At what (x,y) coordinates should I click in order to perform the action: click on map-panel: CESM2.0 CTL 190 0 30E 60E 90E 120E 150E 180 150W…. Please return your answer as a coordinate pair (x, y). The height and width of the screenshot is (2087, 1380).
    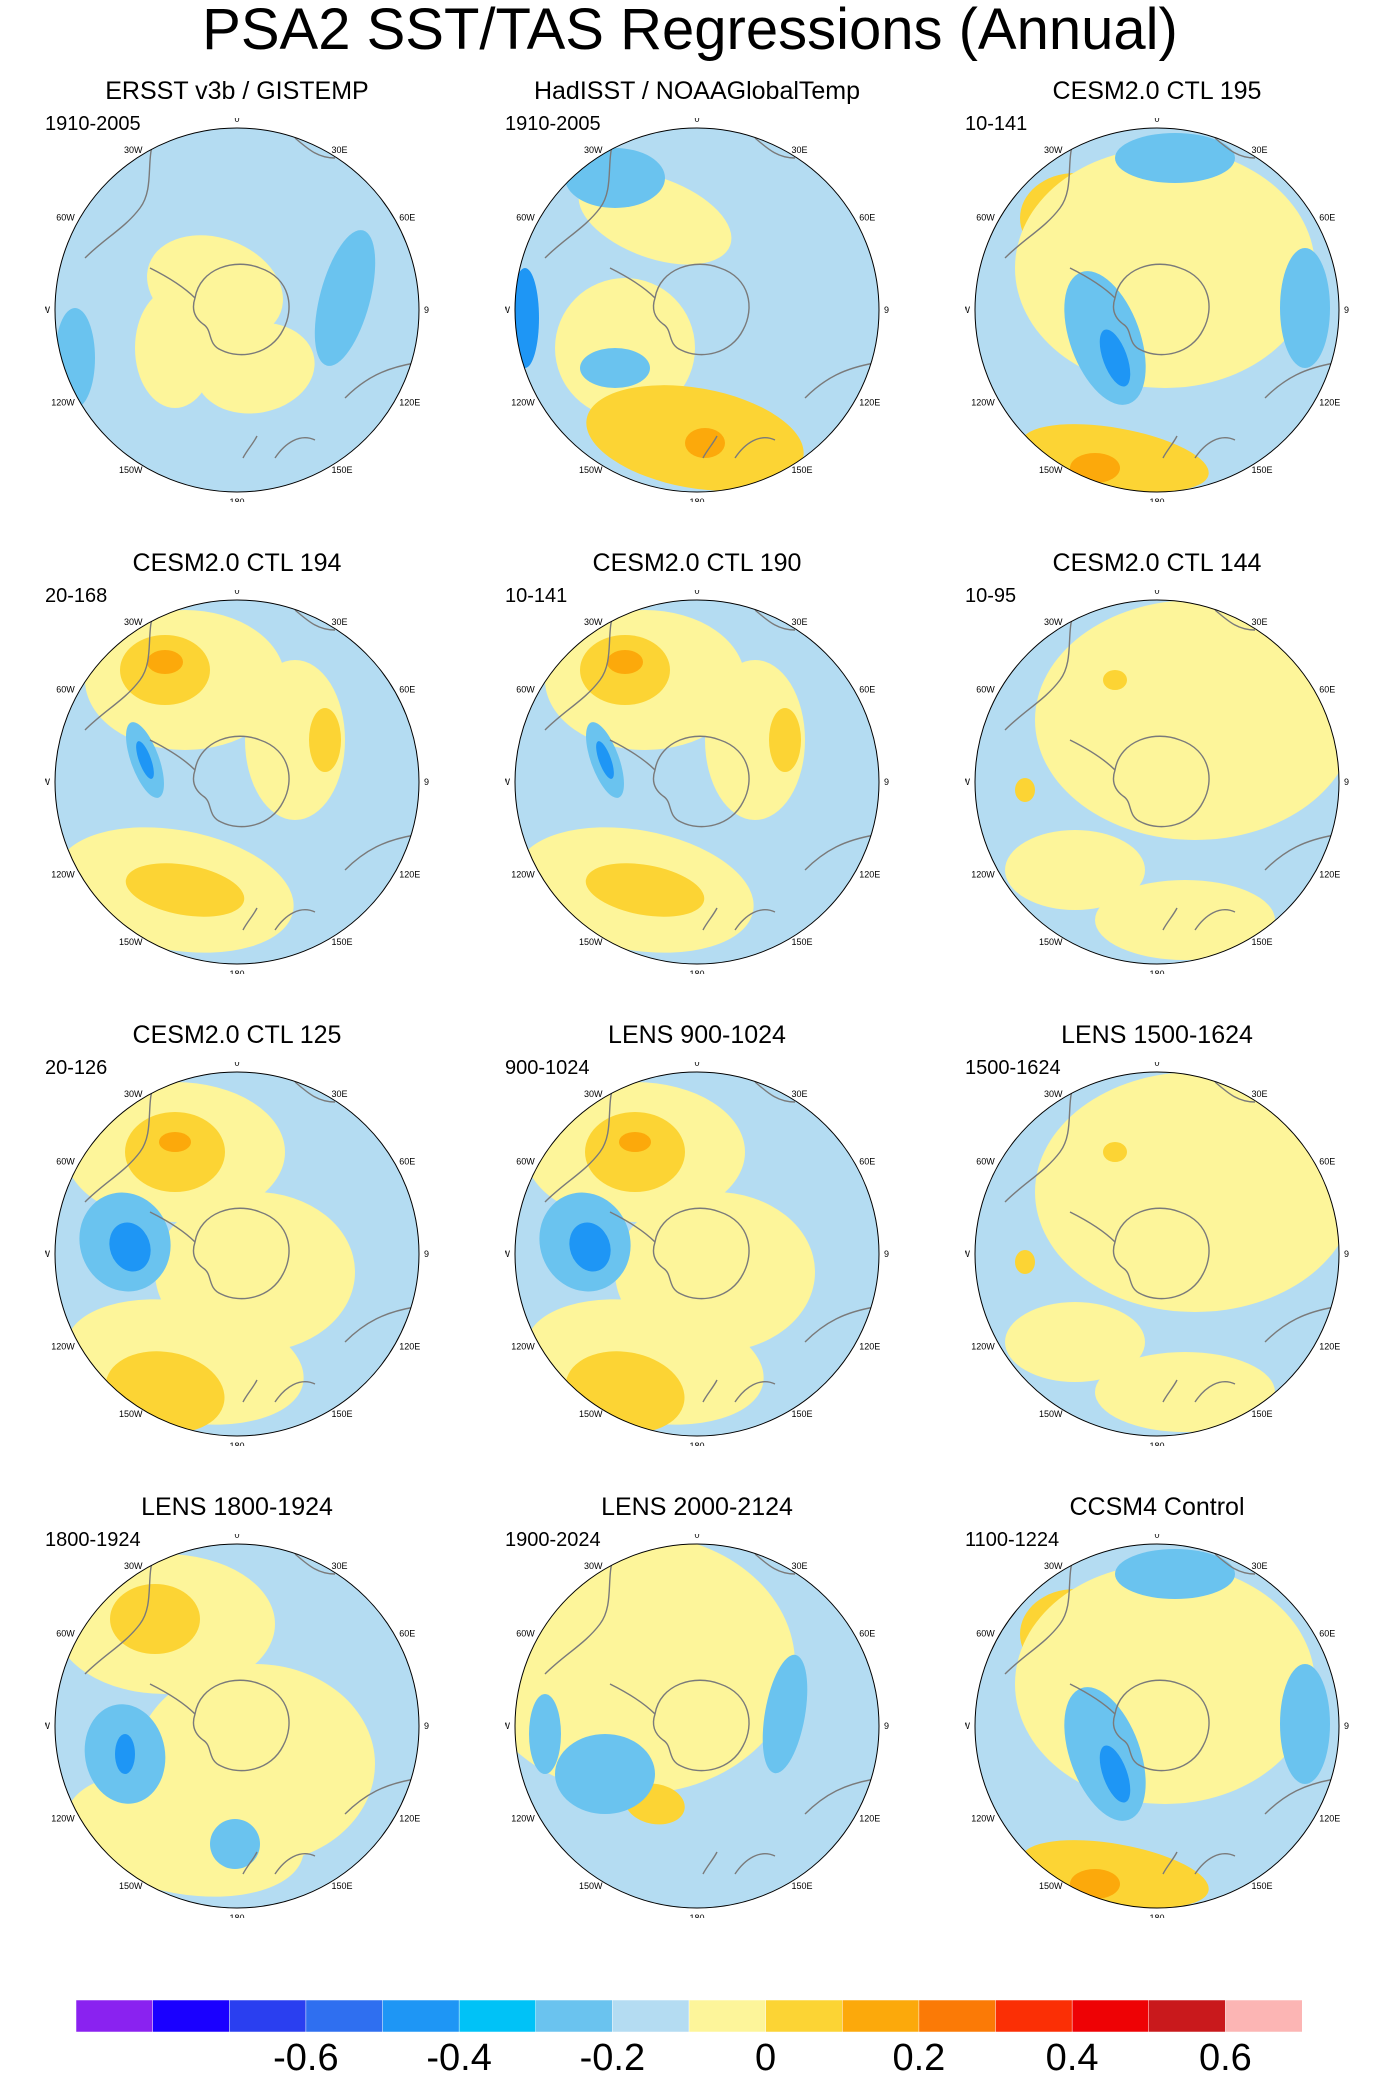
    Looking at the image, I should click on (697, 784).